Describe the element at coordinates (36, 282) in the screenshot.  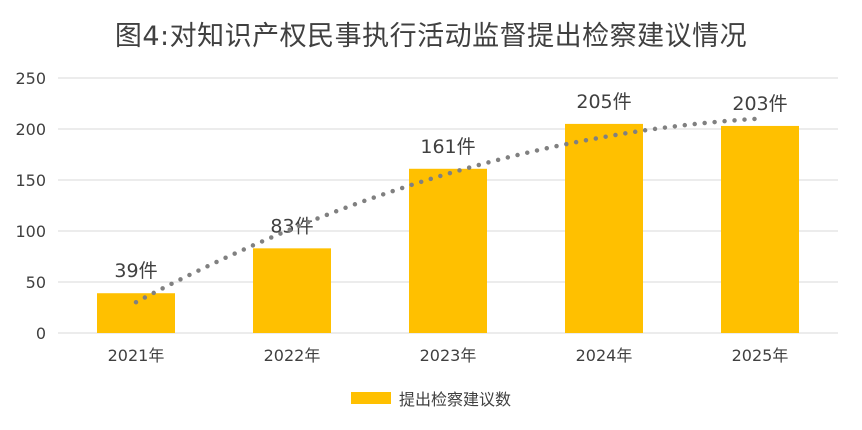
I see `y-tick-label: 50` at that location.